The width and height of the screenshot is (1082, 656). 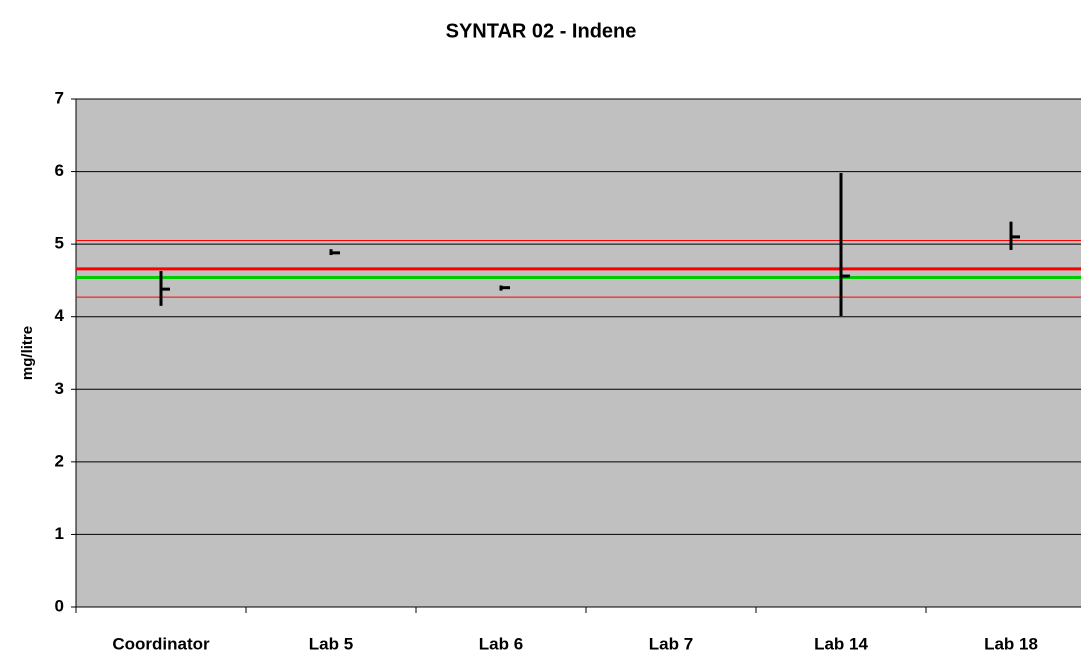 I want to click on y-tick-label: 1, so click(x=59, y=533).